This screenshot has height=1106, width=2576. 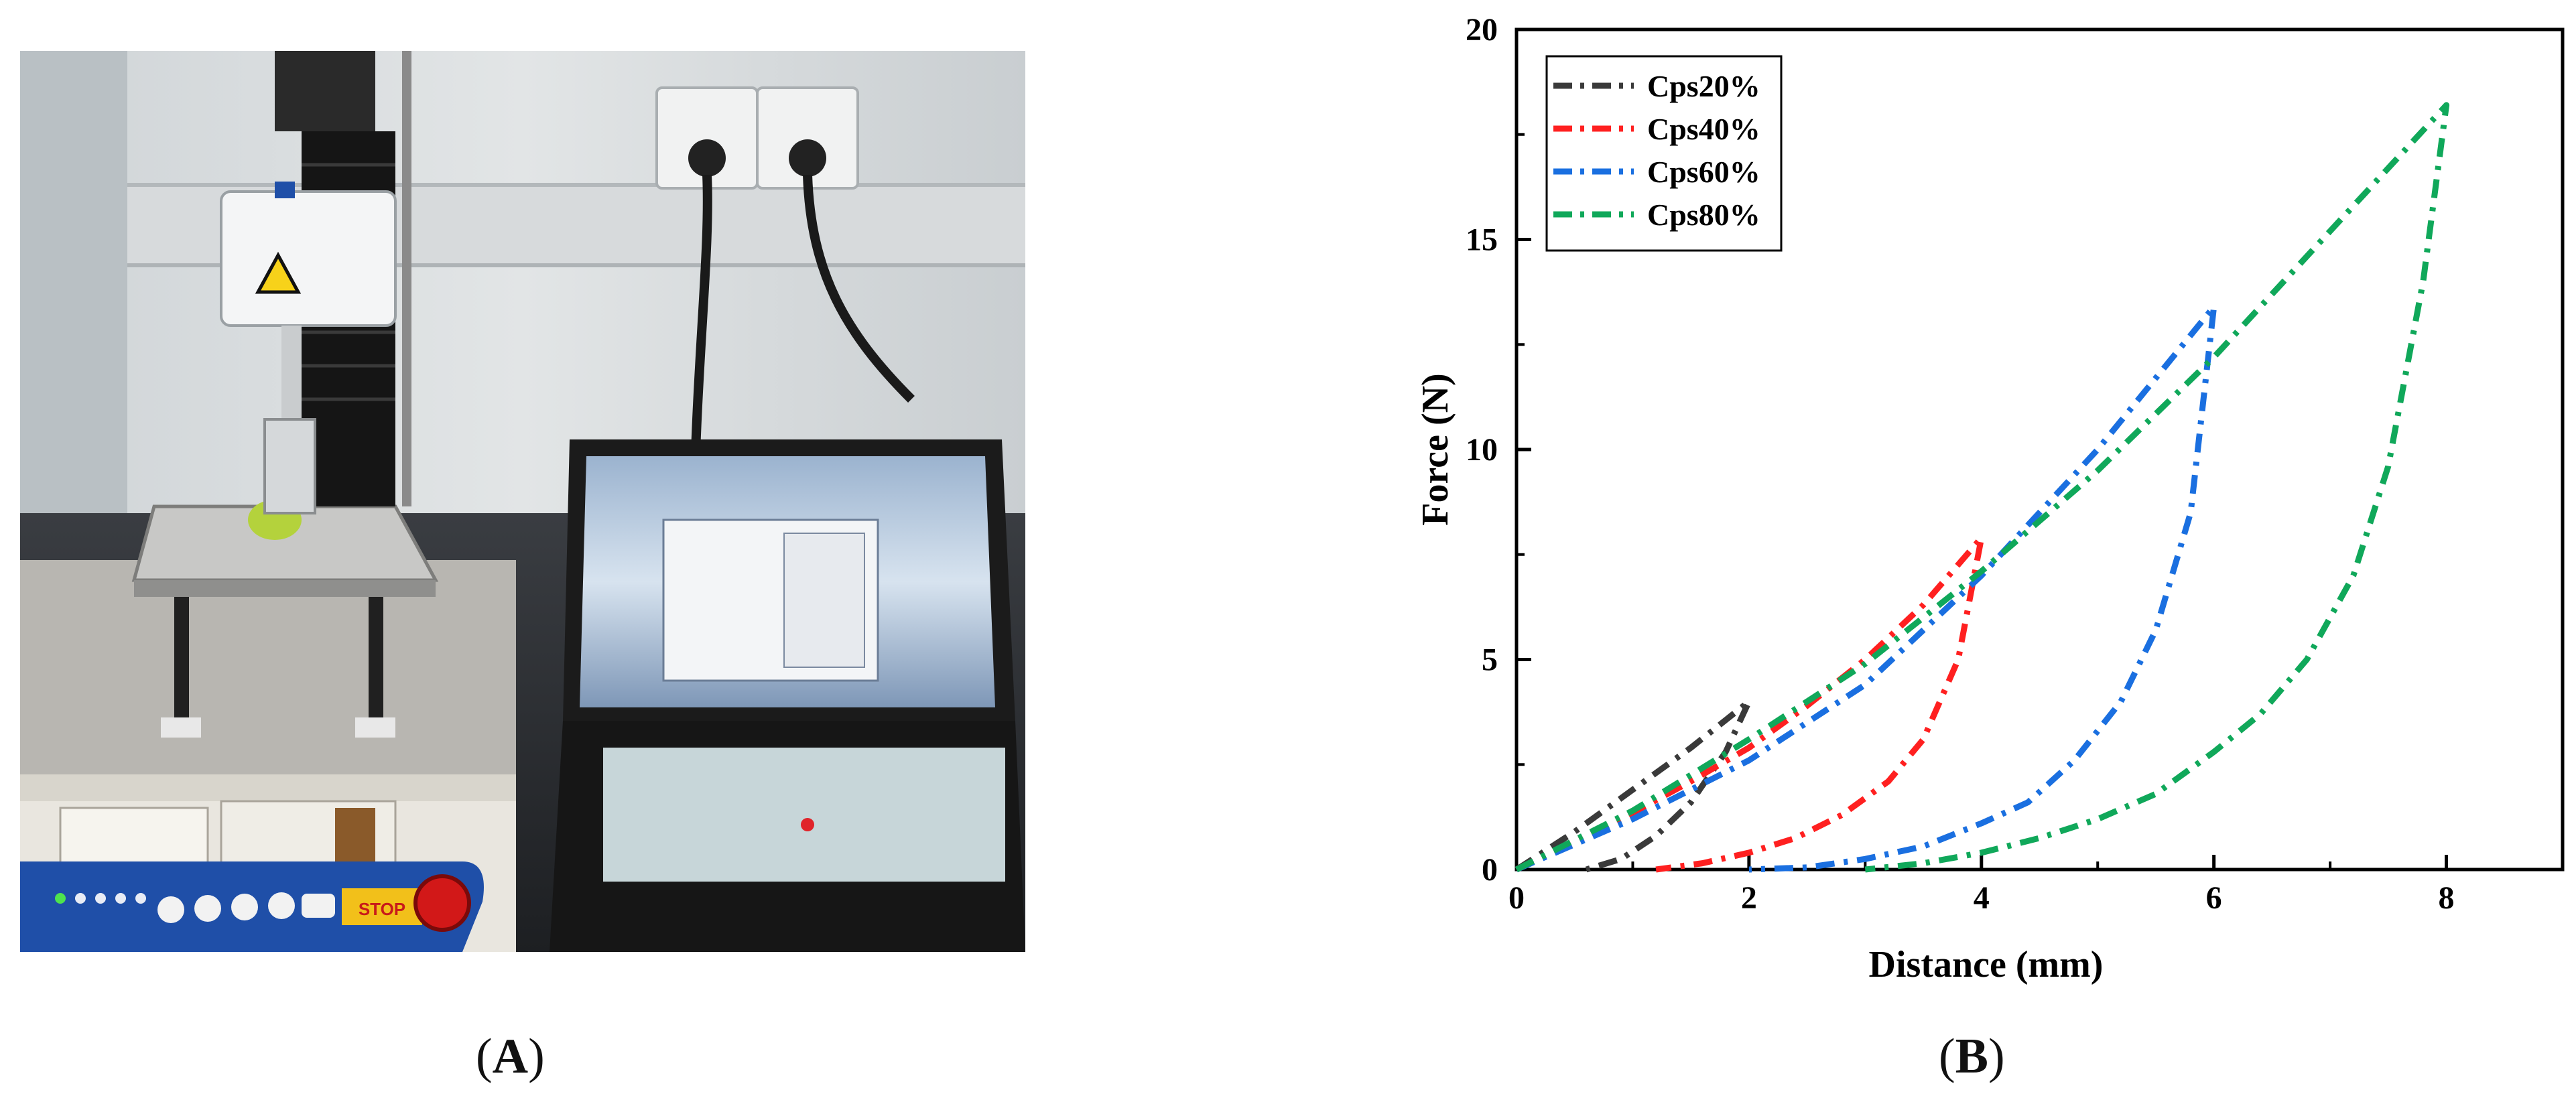 I want to click on panel-label-b: (B), so click(x=1972, y=1056).